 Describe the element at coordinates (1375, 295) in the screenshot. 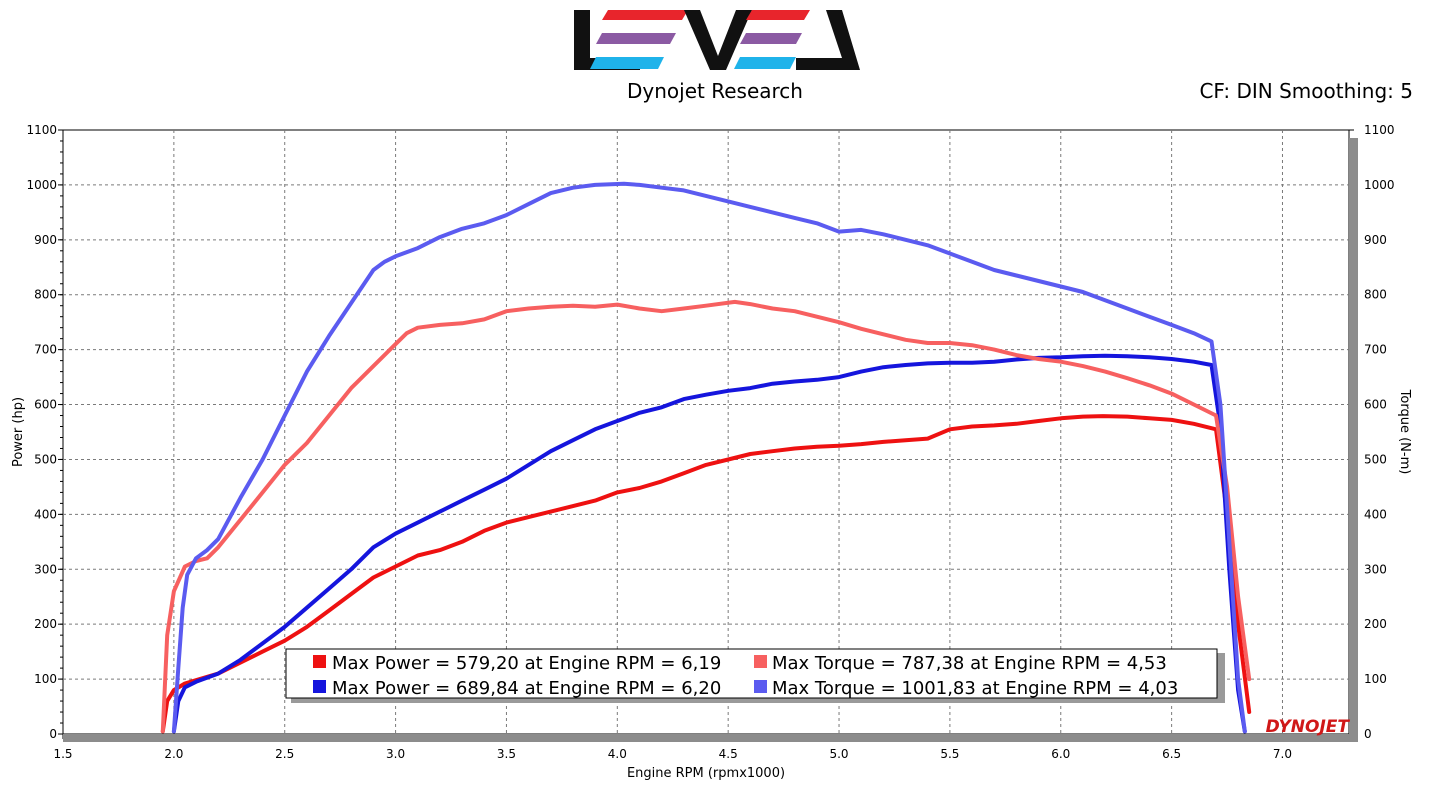

I see `y2-tick-label: 800` at that location.